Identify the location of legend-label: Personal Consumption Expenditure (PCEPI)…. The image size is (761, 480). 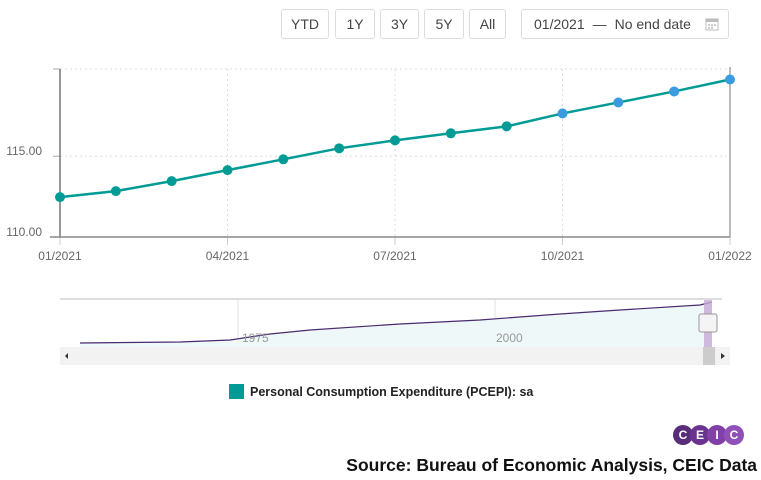
(392, 391).